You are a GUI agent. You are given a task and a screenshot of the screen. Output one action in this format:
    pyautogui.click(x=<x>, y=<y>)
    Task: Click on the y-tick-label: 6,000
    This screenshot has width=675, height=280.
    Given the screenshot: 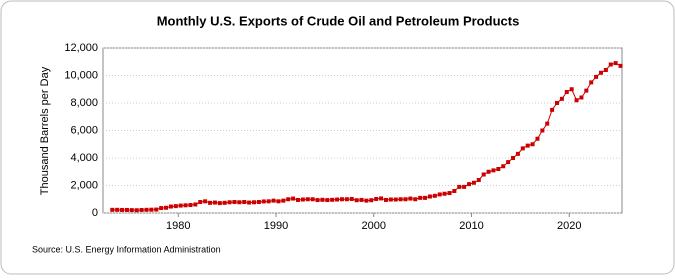 What is the action you would take?
    pyautogui.click(x=84, y=130)
    